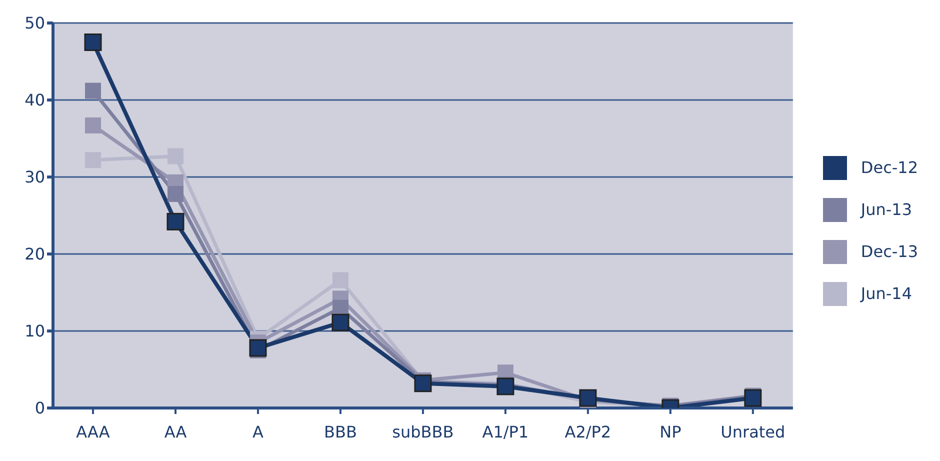 Image resolution: width=940 pixels, height=461 pixels. Describe the element at coordinates (423, 432) in the screenshot. I see `x-tick-label: subBBB` at that location.